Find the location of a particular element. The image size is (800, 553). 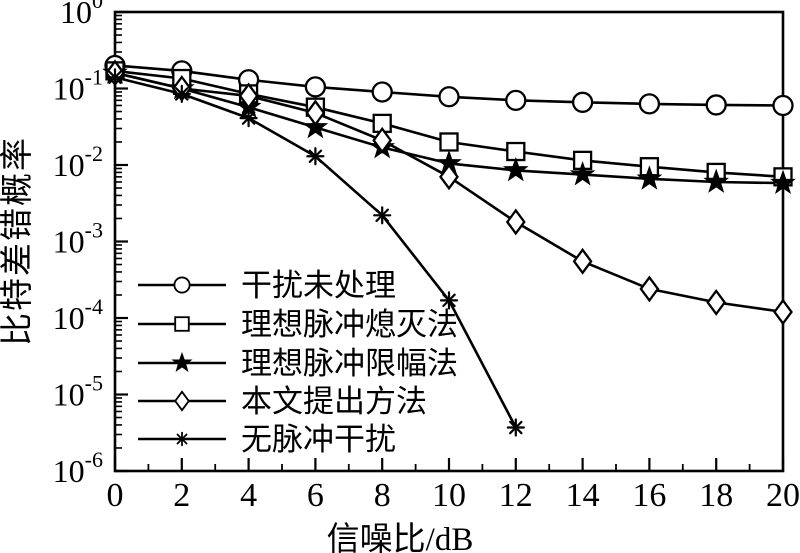

y-axis-label: 比特差错概率 is located at coordinates (18, 241).